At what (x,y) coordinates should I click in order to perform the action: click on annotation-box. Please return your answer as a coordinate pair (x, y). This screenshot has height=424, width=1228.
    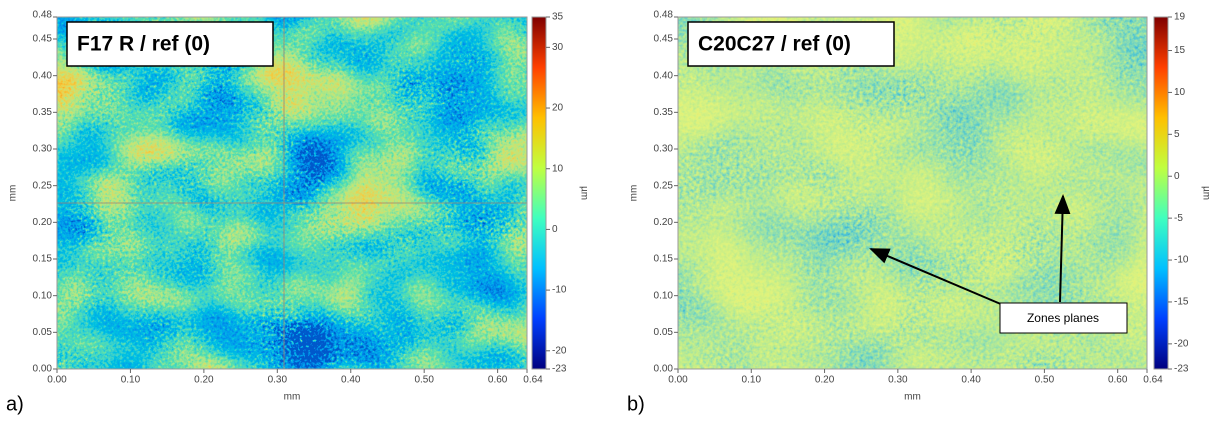
    Looking at the image, I should click on (1063, 318).